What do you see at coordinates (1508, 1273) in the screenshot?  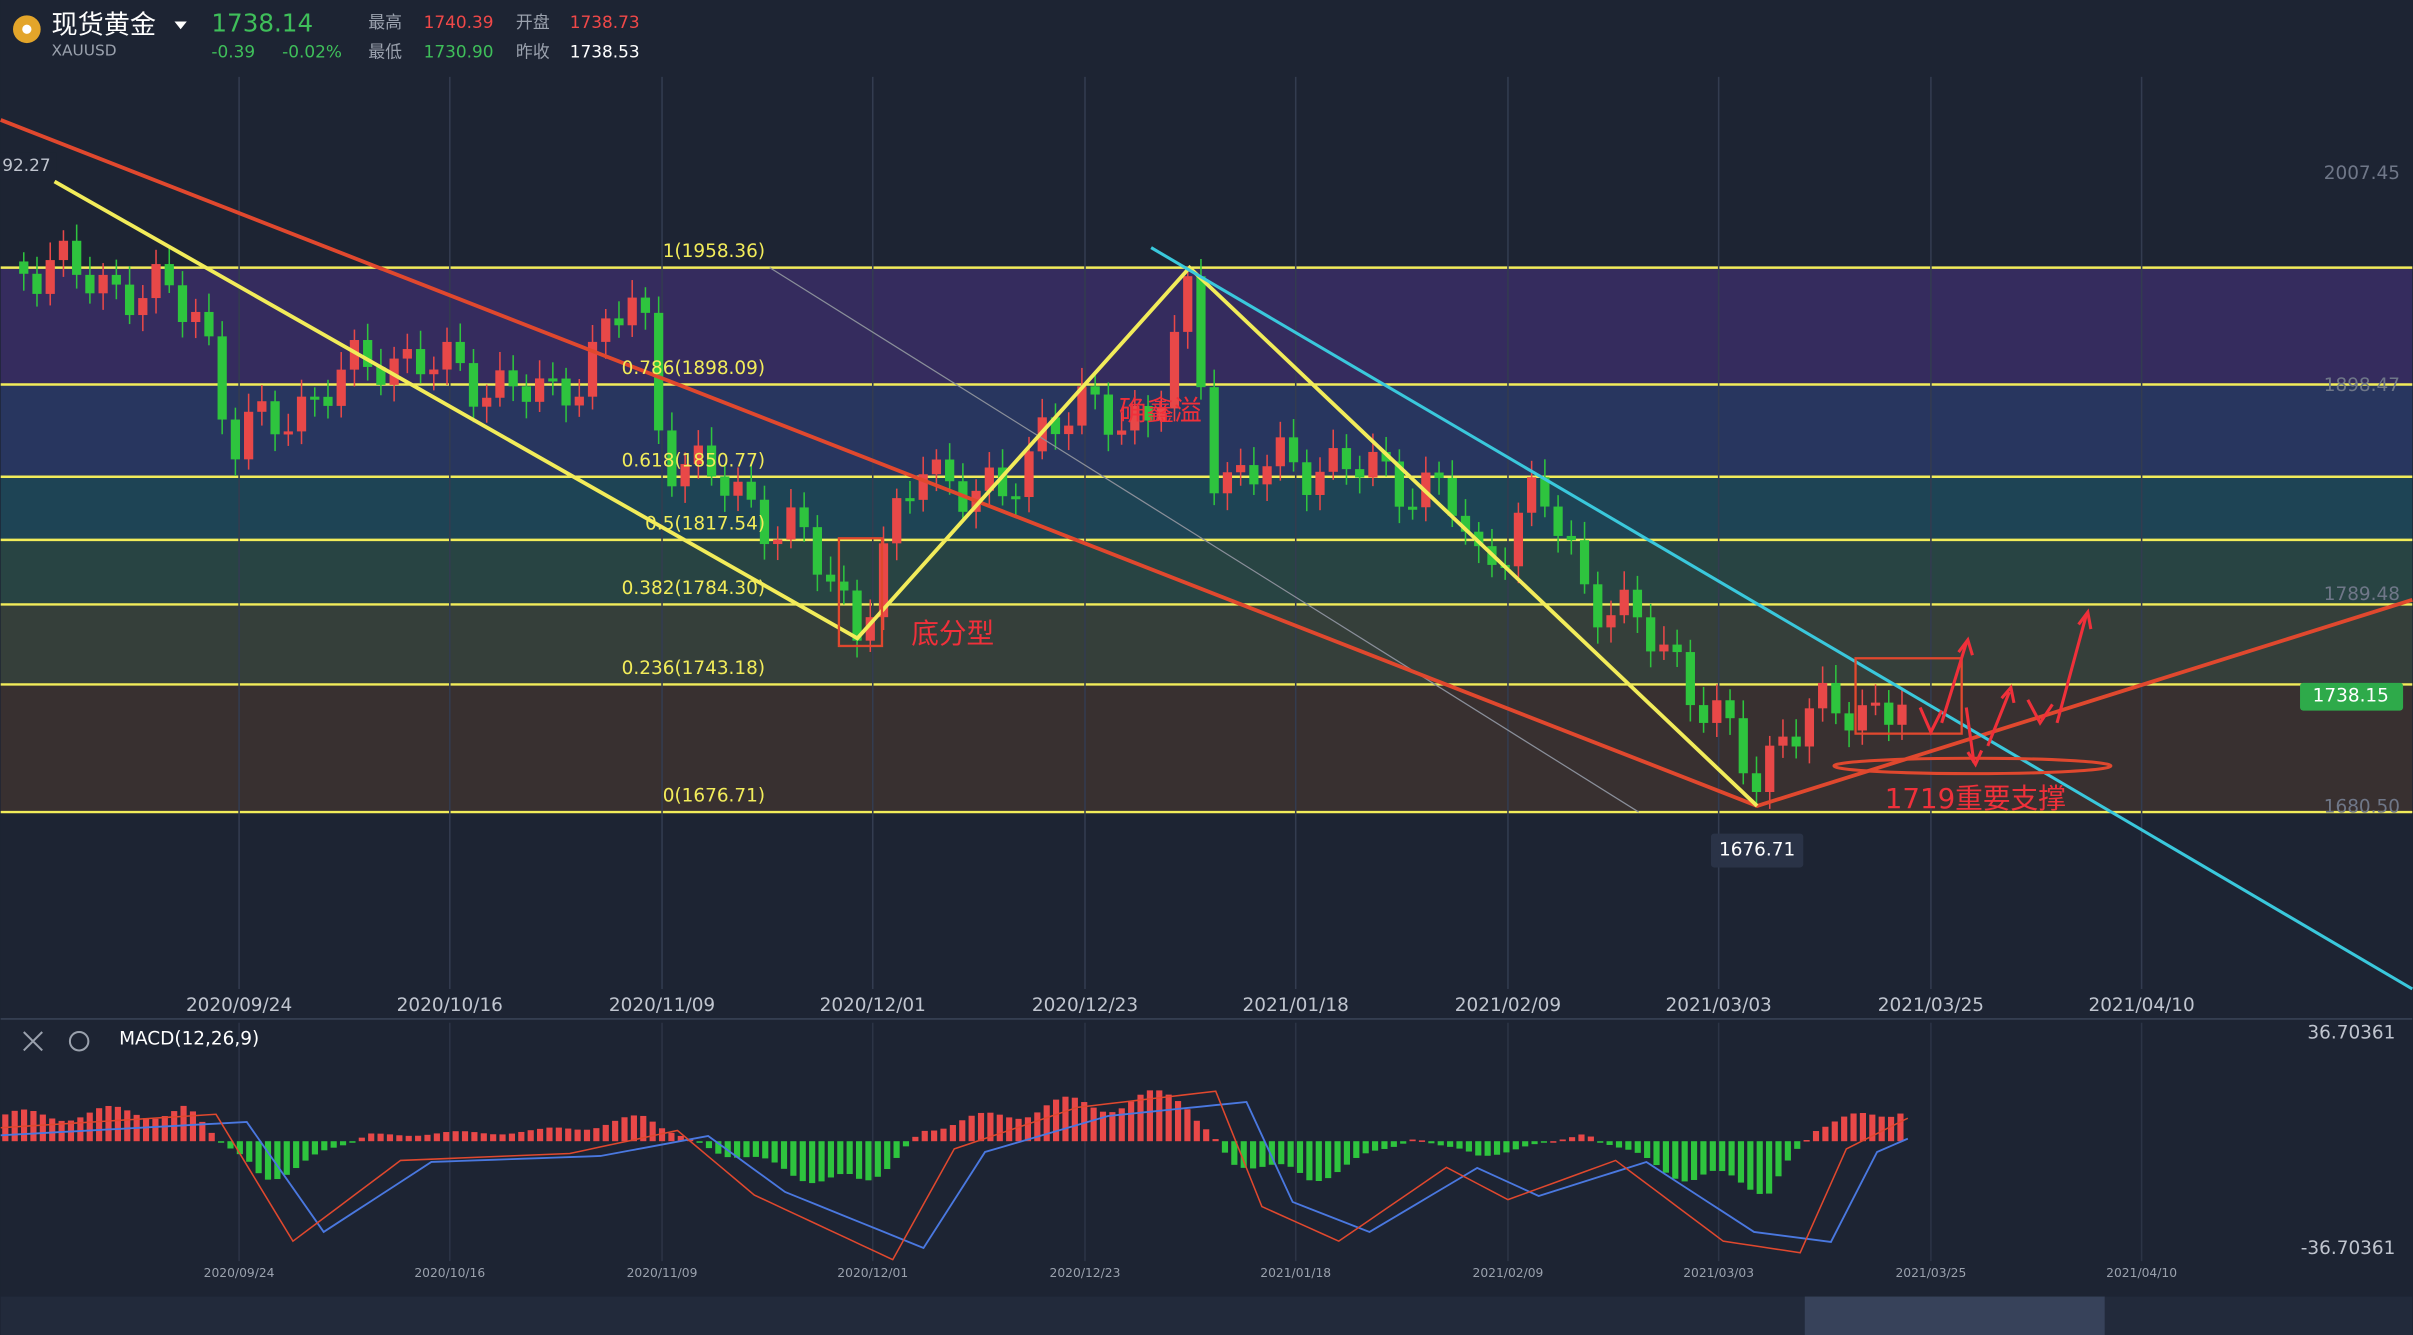 I see `macd-date-label: 2021/02/09` at bounding box center [1508, 1273].